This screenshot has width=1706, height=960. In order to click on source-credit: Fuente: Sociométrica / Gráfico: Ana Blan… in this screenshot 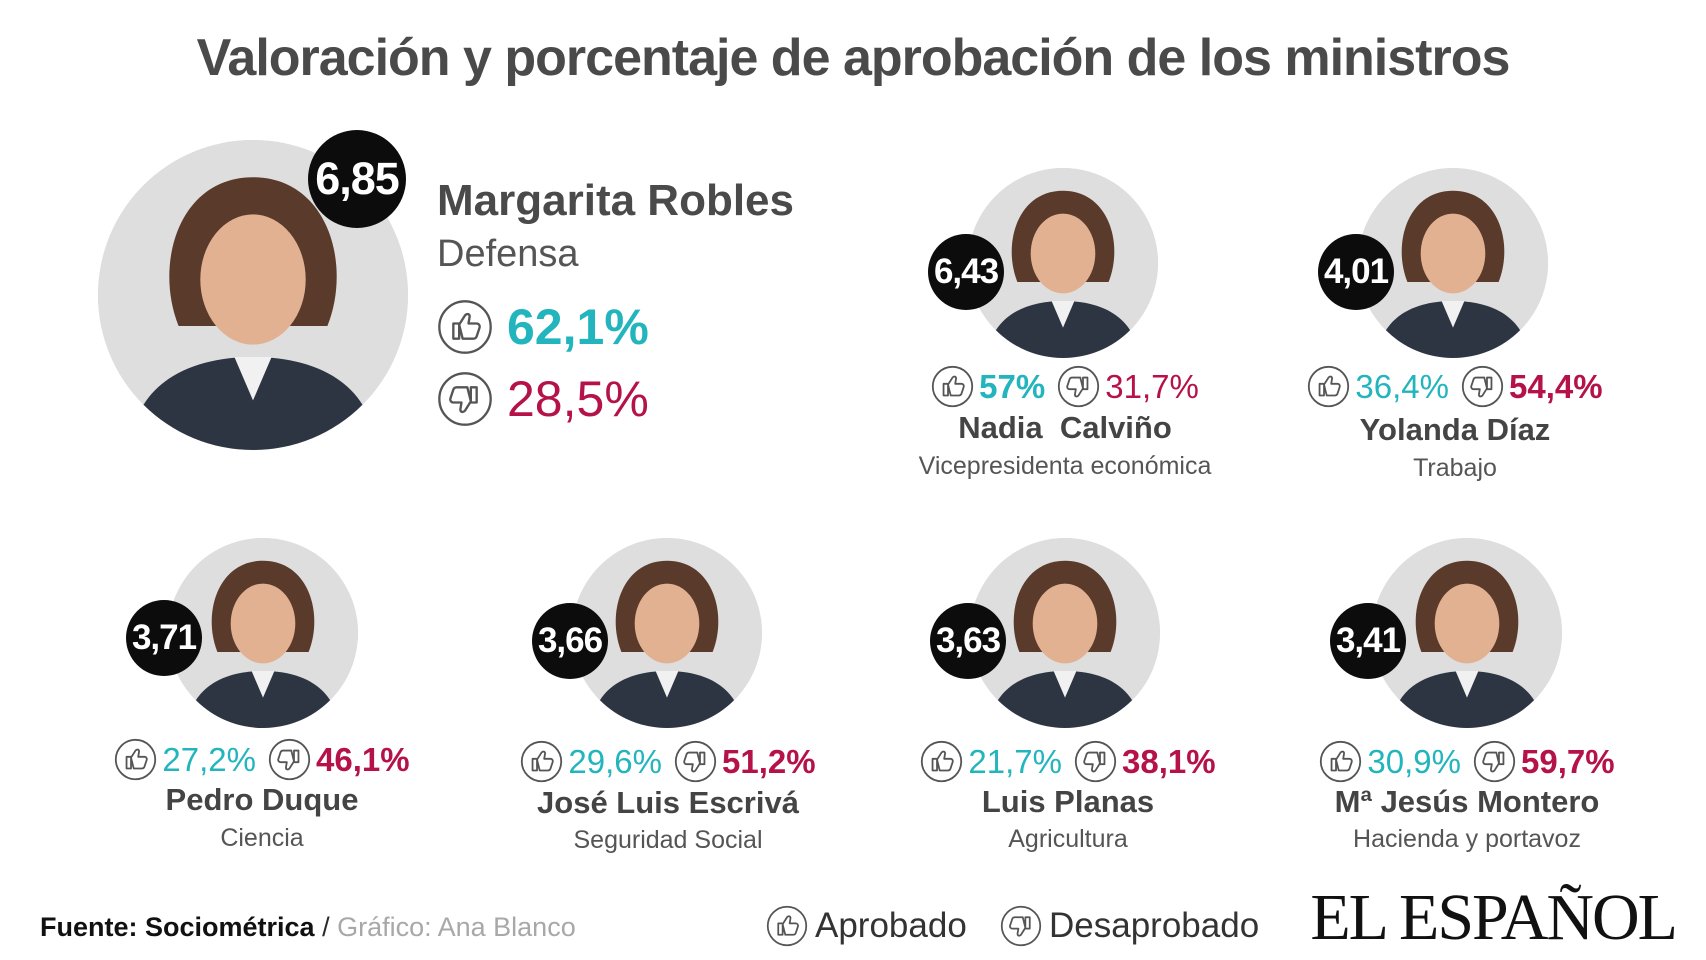, I will do `click(308, 927)`.